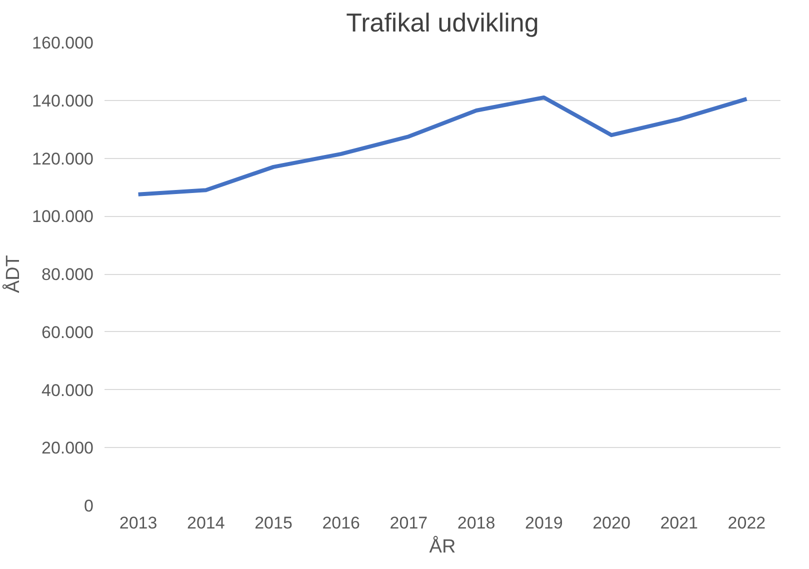 This screenshot has height=569, width=809. I want to click on y-axis-title: ÅDT, so click(13, 273).